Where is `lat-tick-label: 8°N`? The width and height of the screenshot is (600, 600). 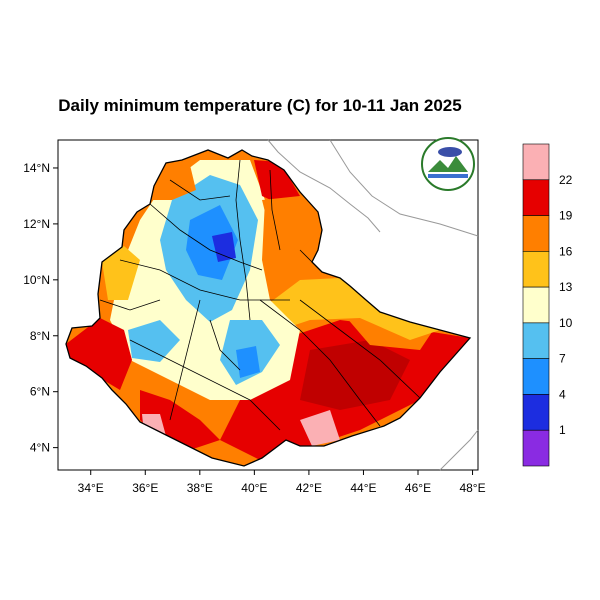 lat-tick-label: 8°N is located at coordinates (40, 336).